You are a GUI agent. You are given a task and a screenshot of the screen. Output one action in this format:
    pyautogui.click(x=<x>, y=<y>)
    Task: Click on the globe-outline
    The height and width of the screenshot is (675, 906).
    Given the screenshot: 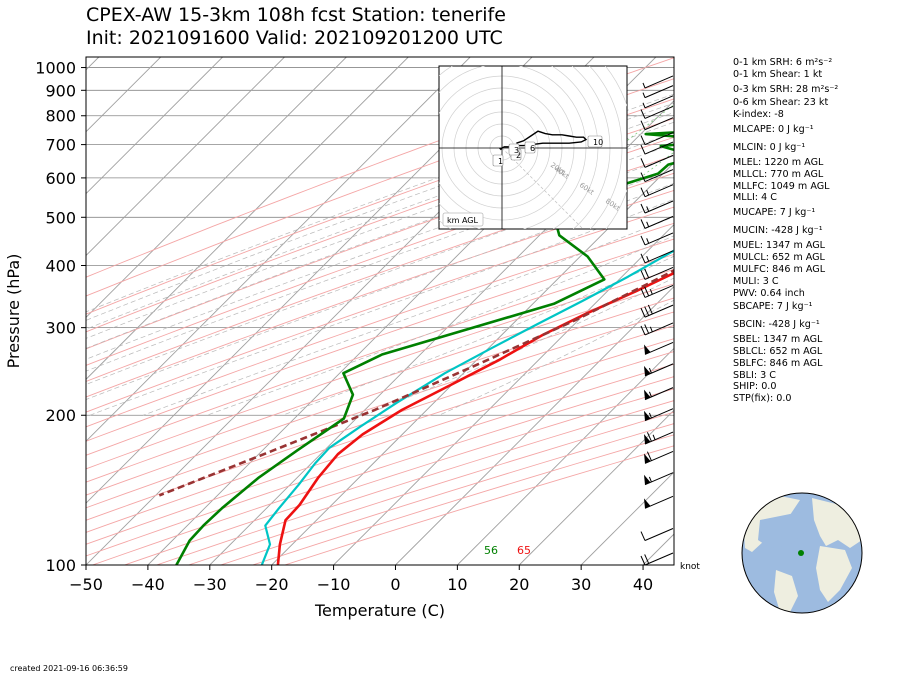 What is the action you would take?
    pyautogui.click(x=802, y=553)
    